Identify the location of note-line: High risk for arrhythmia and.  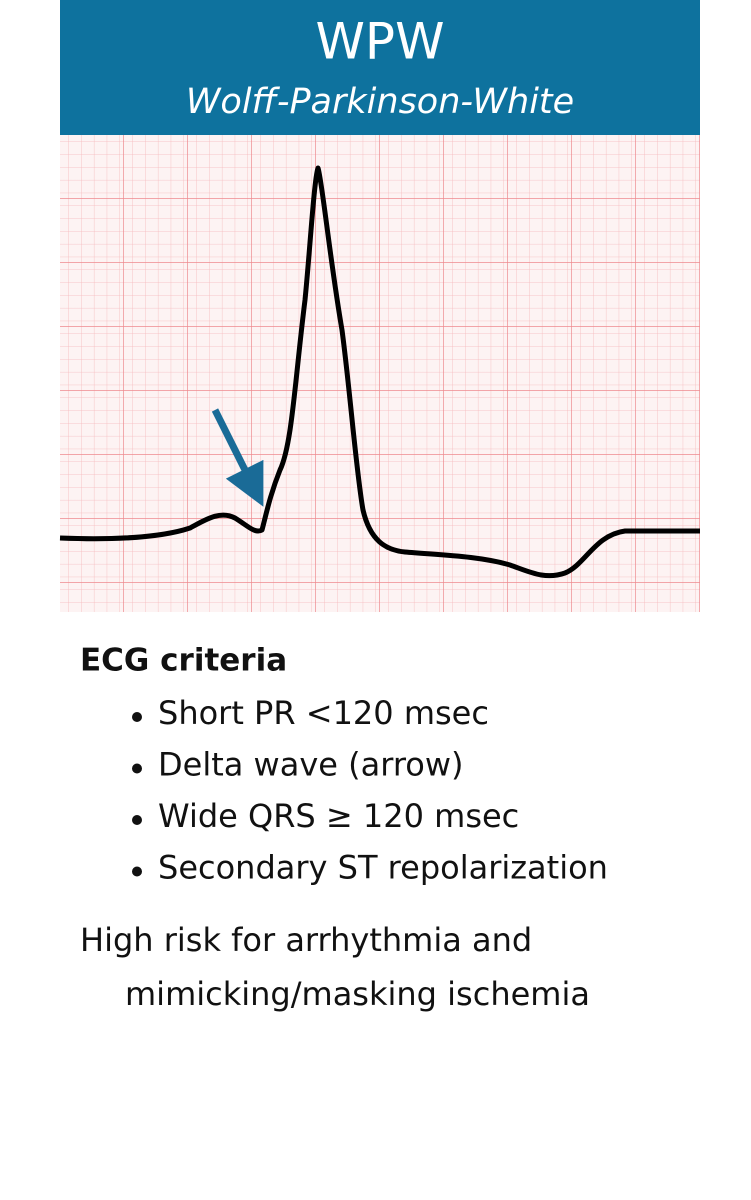
(306, 940).